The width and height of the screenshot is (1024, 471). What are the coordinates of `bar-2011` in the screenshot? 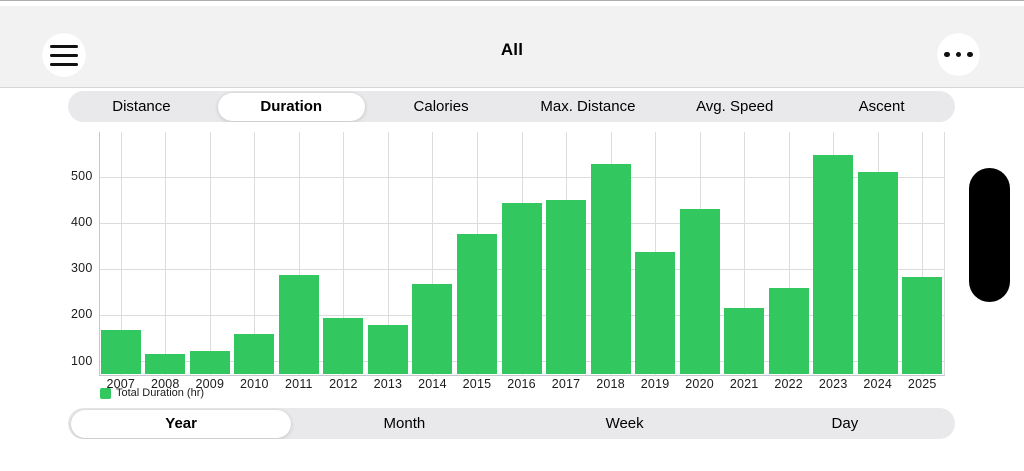 It's located at (298, 324).